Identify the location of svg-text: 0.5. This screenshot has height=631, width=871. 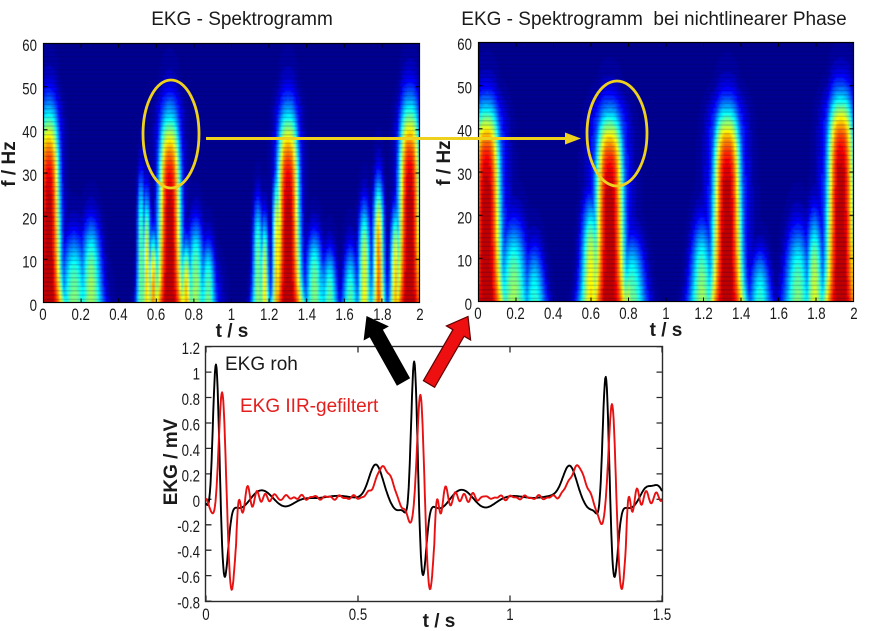
(358, 614).